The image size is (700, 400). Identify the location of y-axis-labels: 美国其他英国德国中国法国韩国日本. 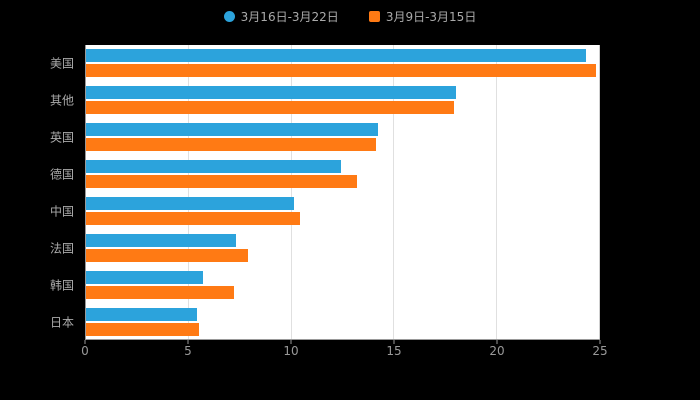
(40, 192).